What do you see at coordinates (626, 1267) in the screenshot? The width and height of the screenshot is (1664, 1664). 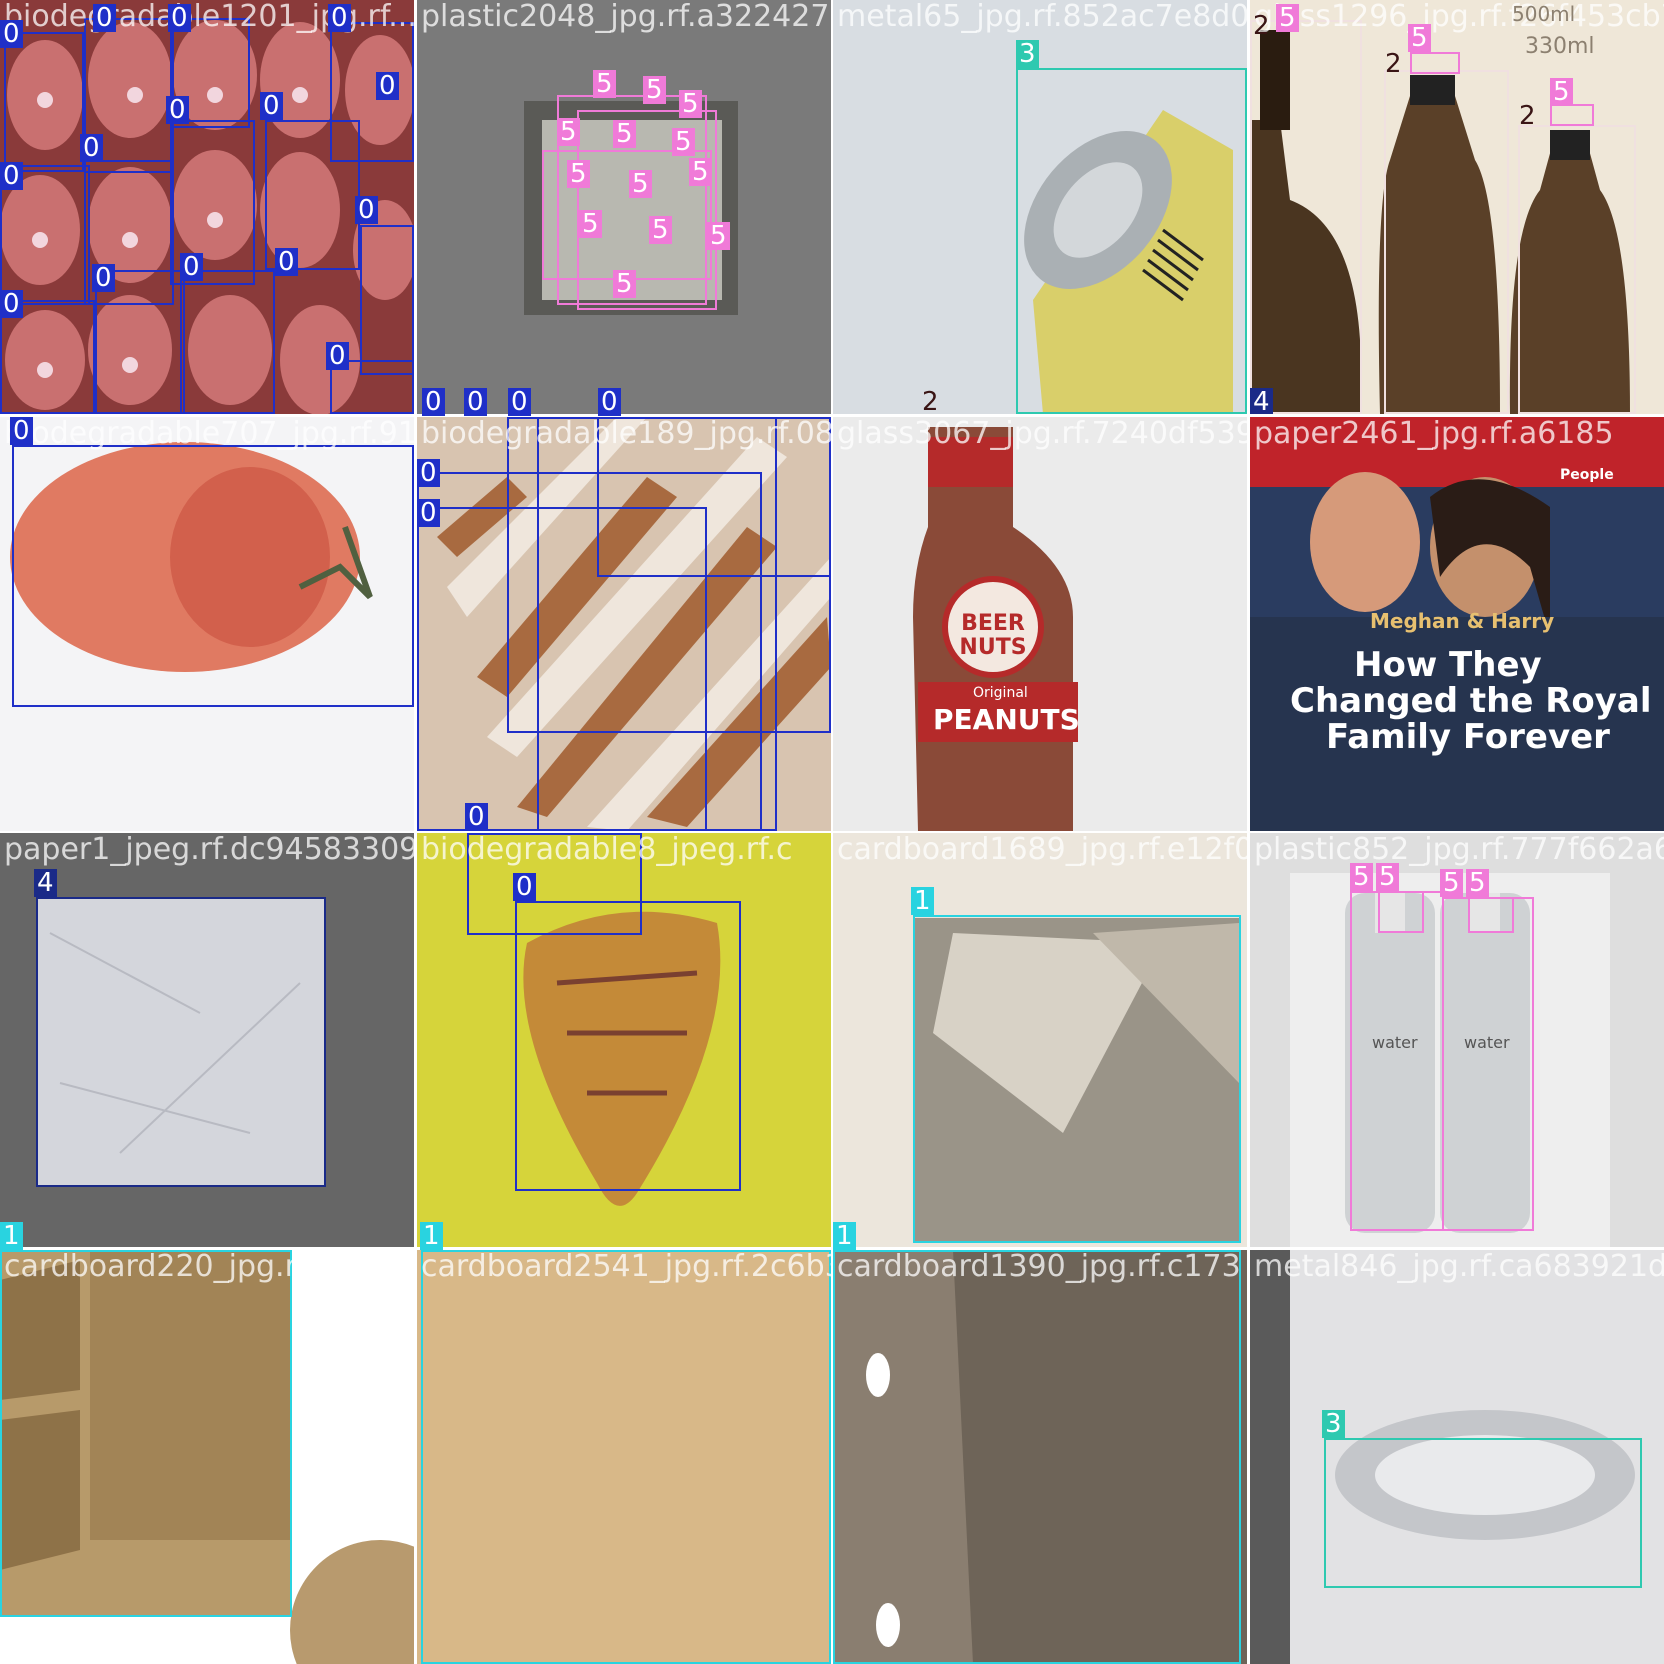 I see `filename-label: cardboard2541_jpg.rf.2c6b3` at bounding box center [626, 1267].